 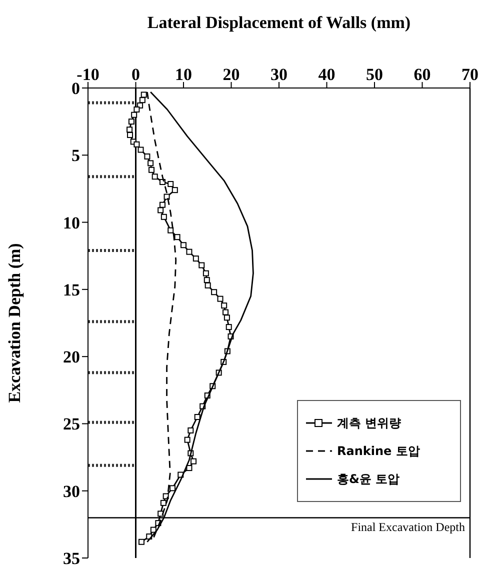 I want to click on y-tick-label: 25, so click(x=71, y=424).